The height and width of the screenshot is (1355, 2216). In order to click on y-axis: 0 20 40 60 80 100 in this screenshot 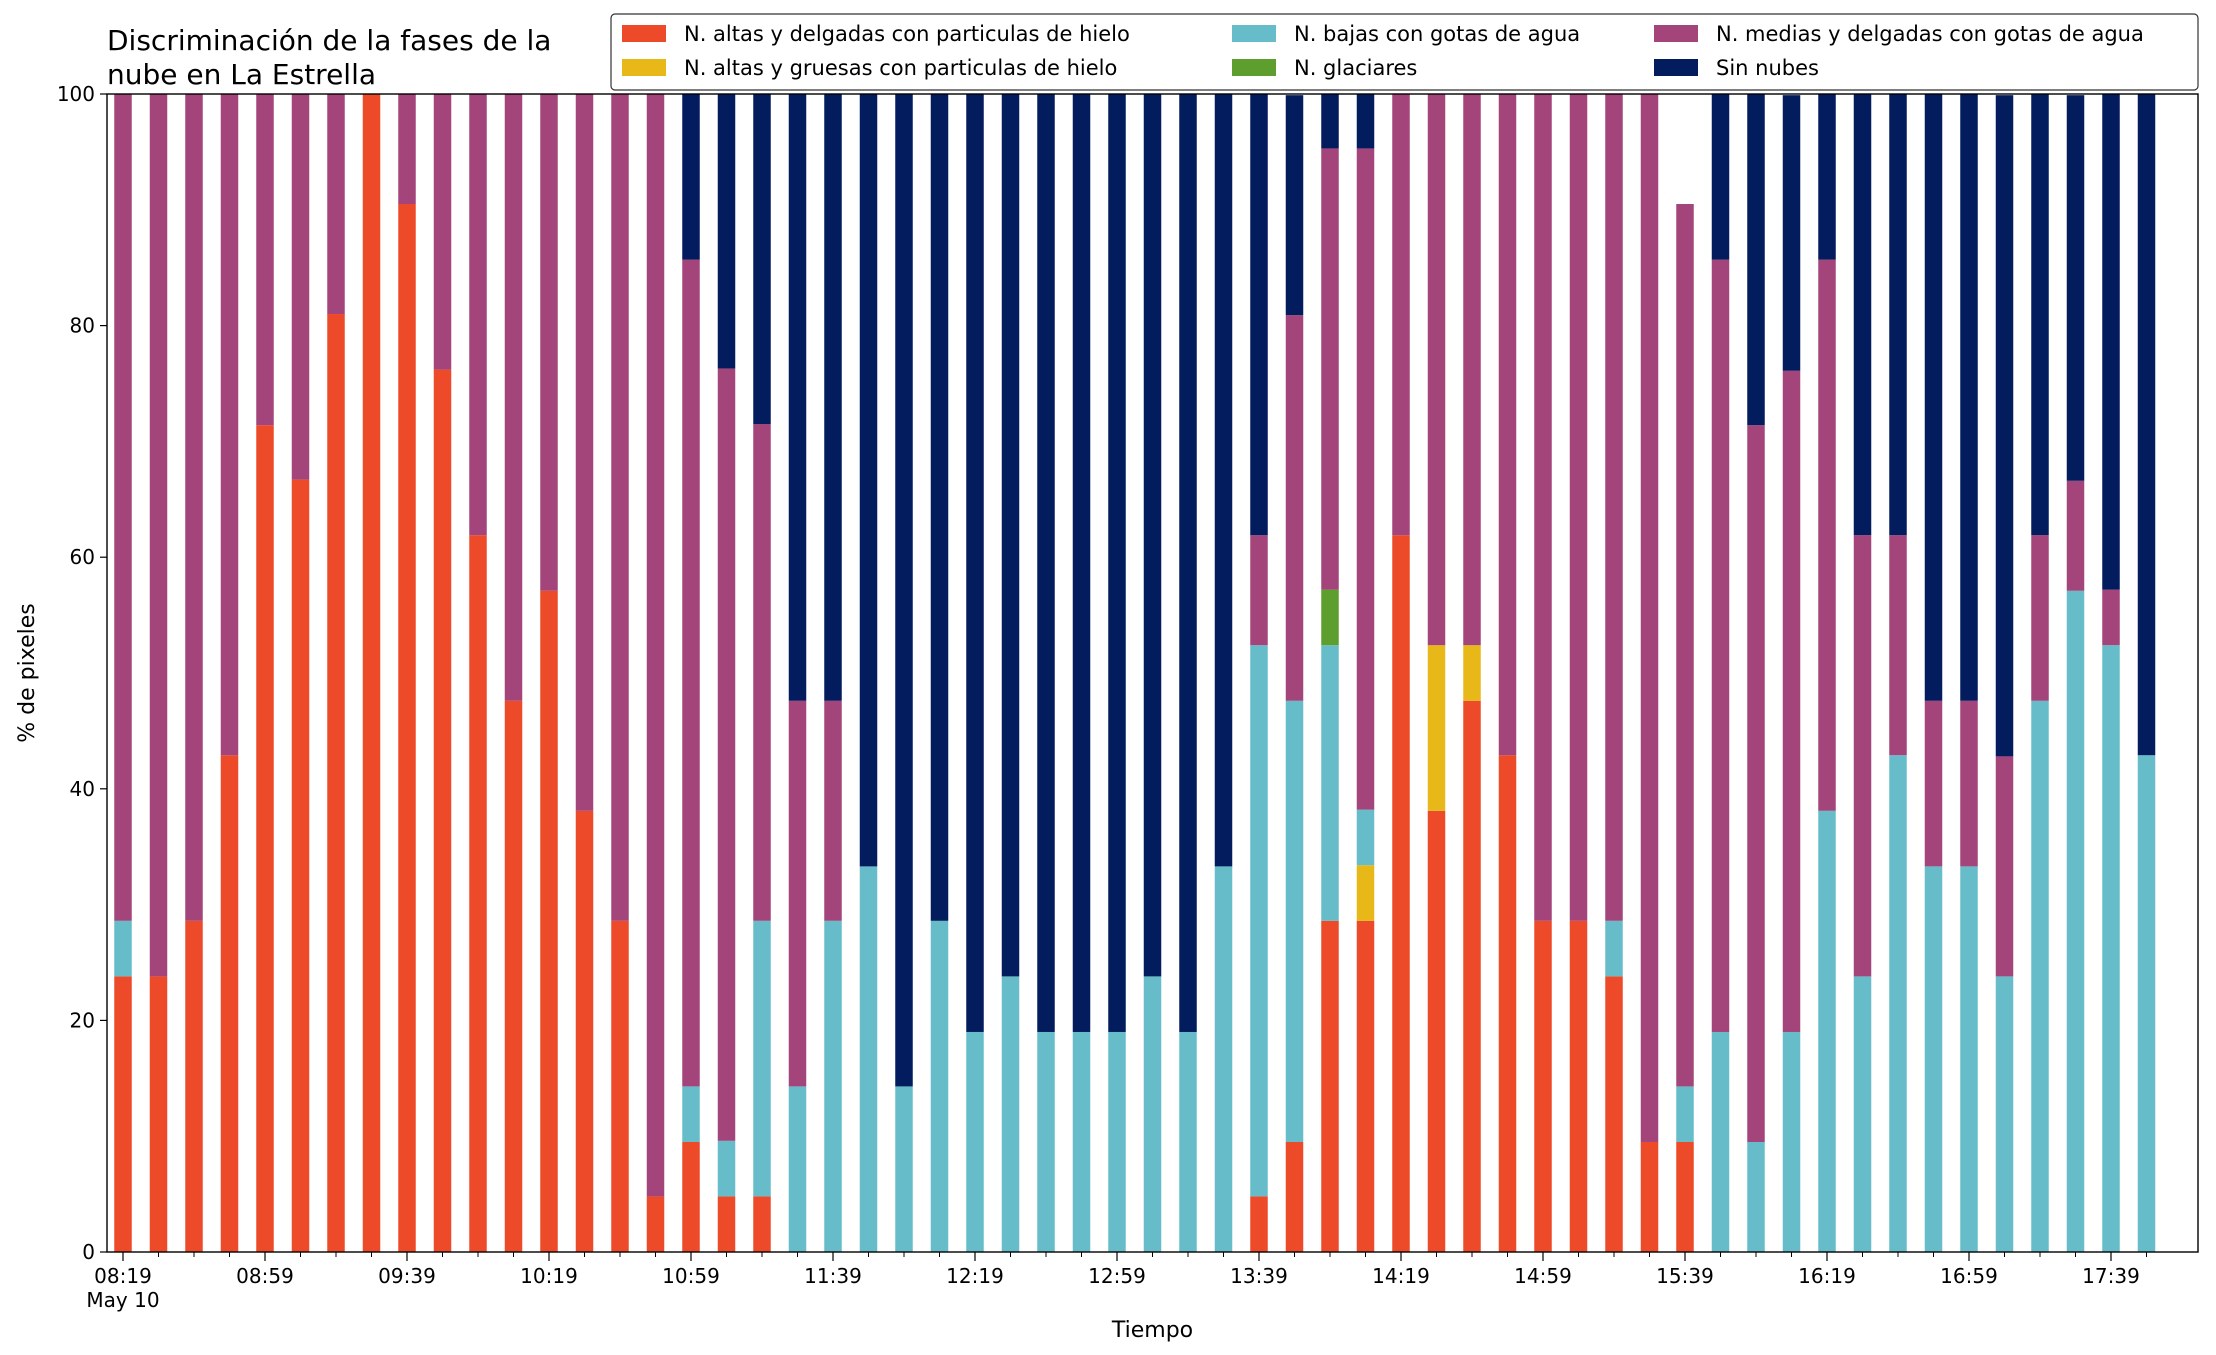, I will do `click(82, 673)`.